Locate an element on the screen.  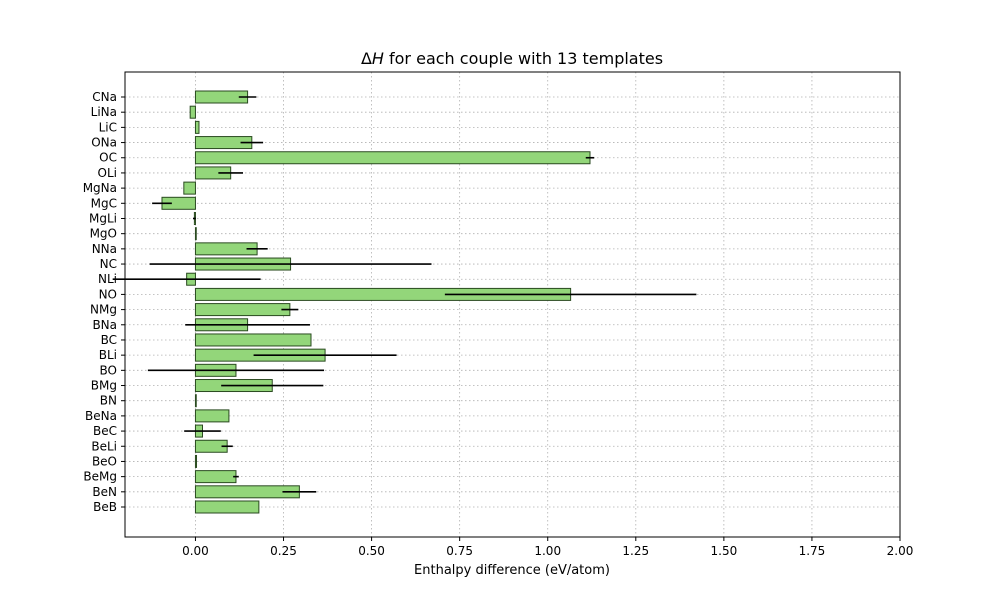
y-tick-label: MgC is located at coordinates (104, 203).